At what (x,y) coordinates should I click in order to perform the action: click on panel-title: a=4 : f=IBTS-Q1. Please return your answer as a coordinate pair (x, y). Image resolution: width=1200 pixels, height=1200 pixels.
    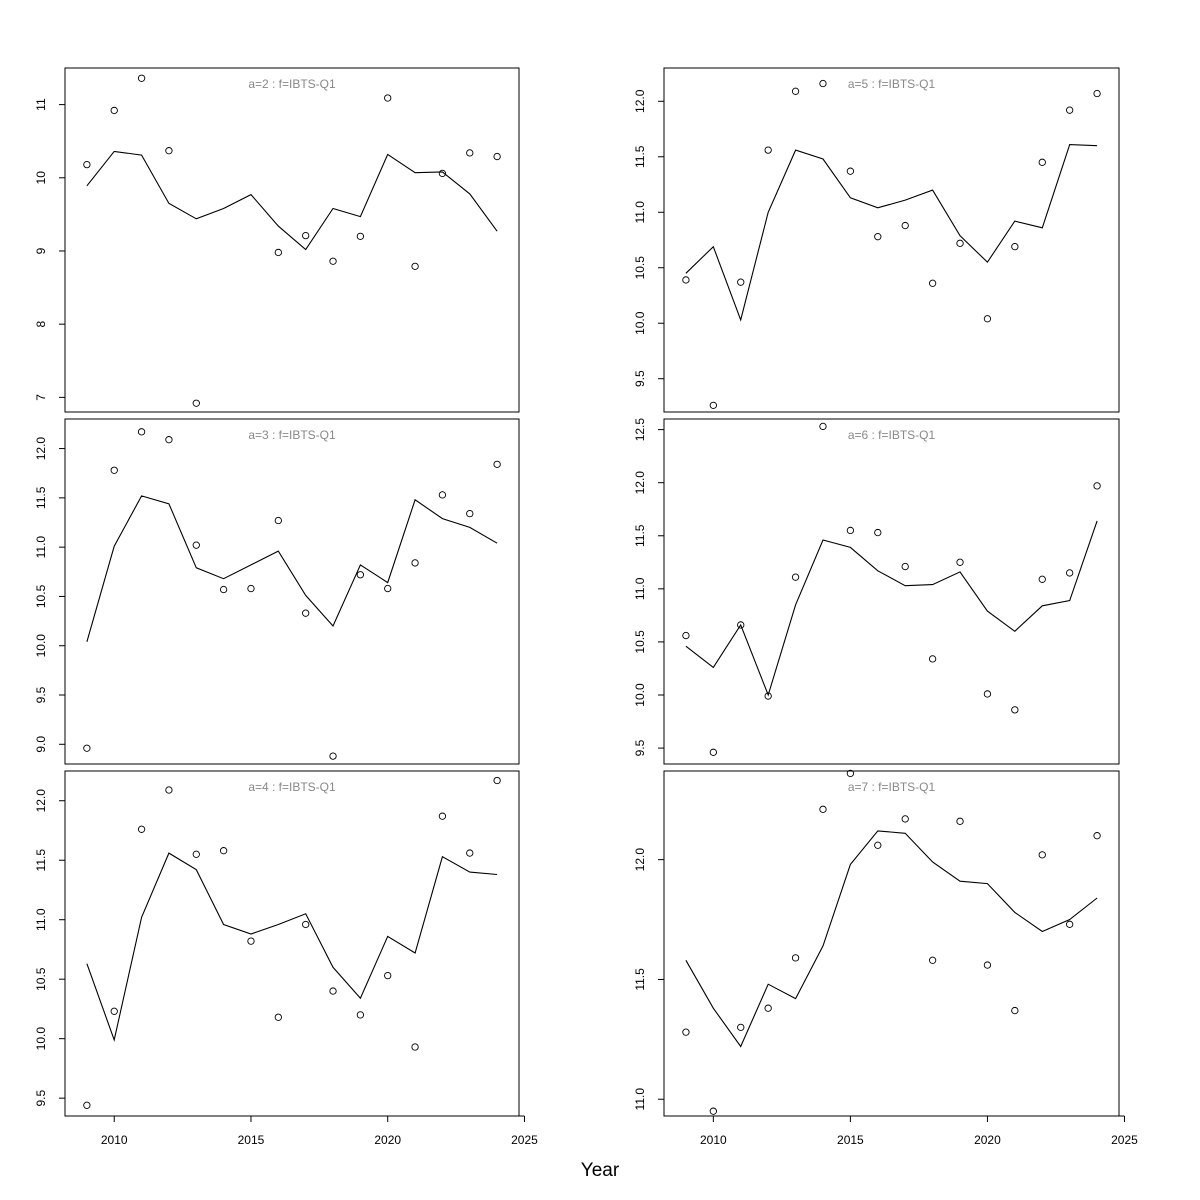
    Looking at the image, I should click on (292, 787).